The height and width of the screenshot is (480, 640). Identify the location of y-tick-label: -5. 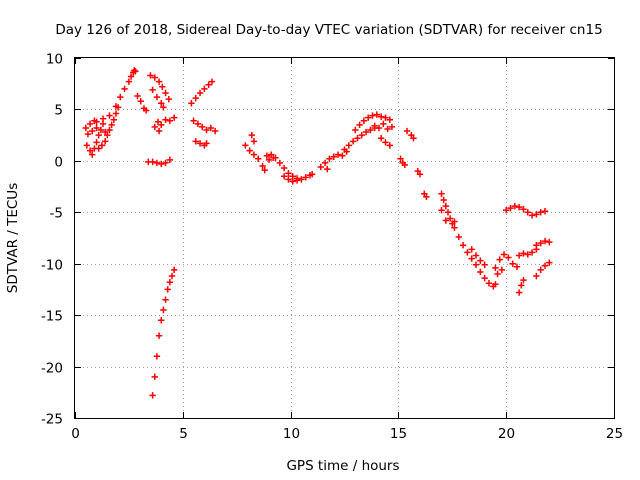
(56, 214).